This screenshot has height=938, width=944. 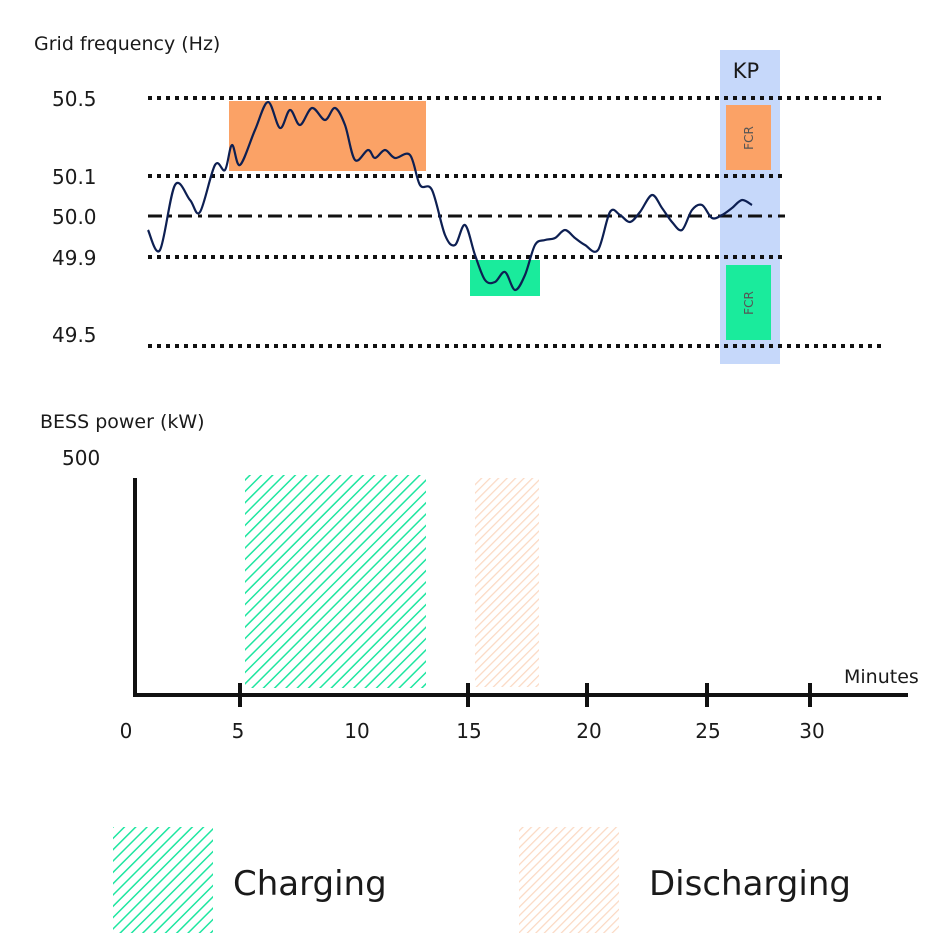 What do you see at coordinates (881, 677) in the screenshot?
I see `x-axis-label: Minutes` at bounding box center [881, 677].